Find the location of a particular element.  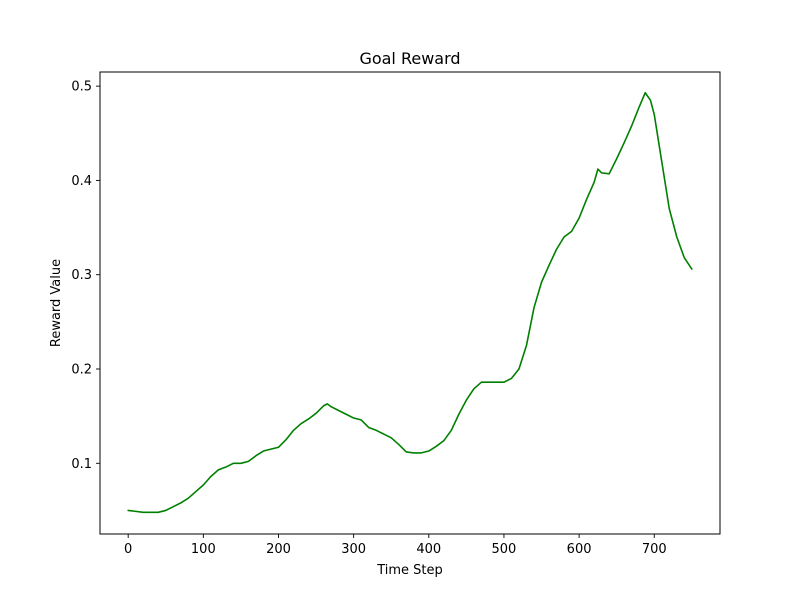

x-tick-label: 700 is located at coordinates (654, 549).